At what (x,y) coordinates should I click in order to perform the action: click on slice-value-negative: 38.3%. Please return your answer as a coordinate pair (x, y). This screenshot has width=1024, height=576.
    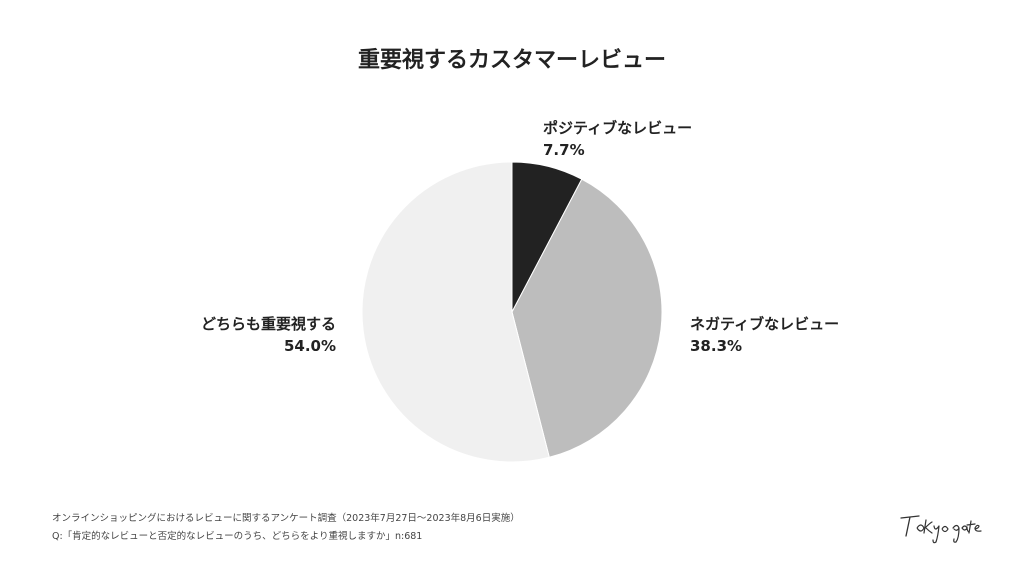
    Looking at the image, I should click on (716, 346).